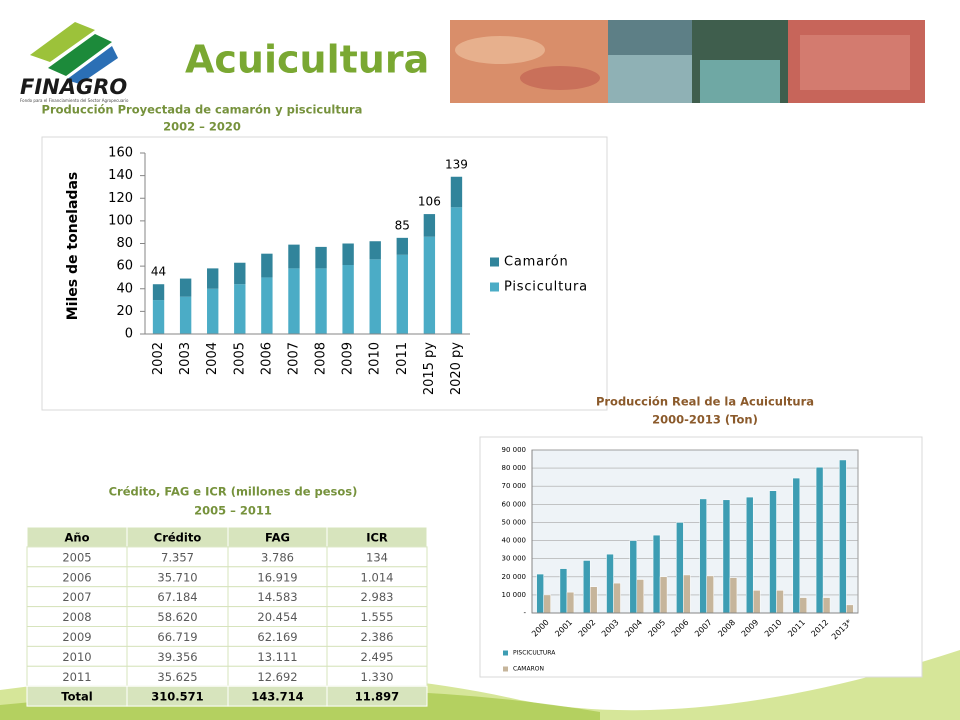 The height and width of the screenshot is (720, 960). What do you see at coordinates (202, 127) in the screenshot?
I see `chart-subtitle: 2002 – 2020` at bounding box center [202, 127].